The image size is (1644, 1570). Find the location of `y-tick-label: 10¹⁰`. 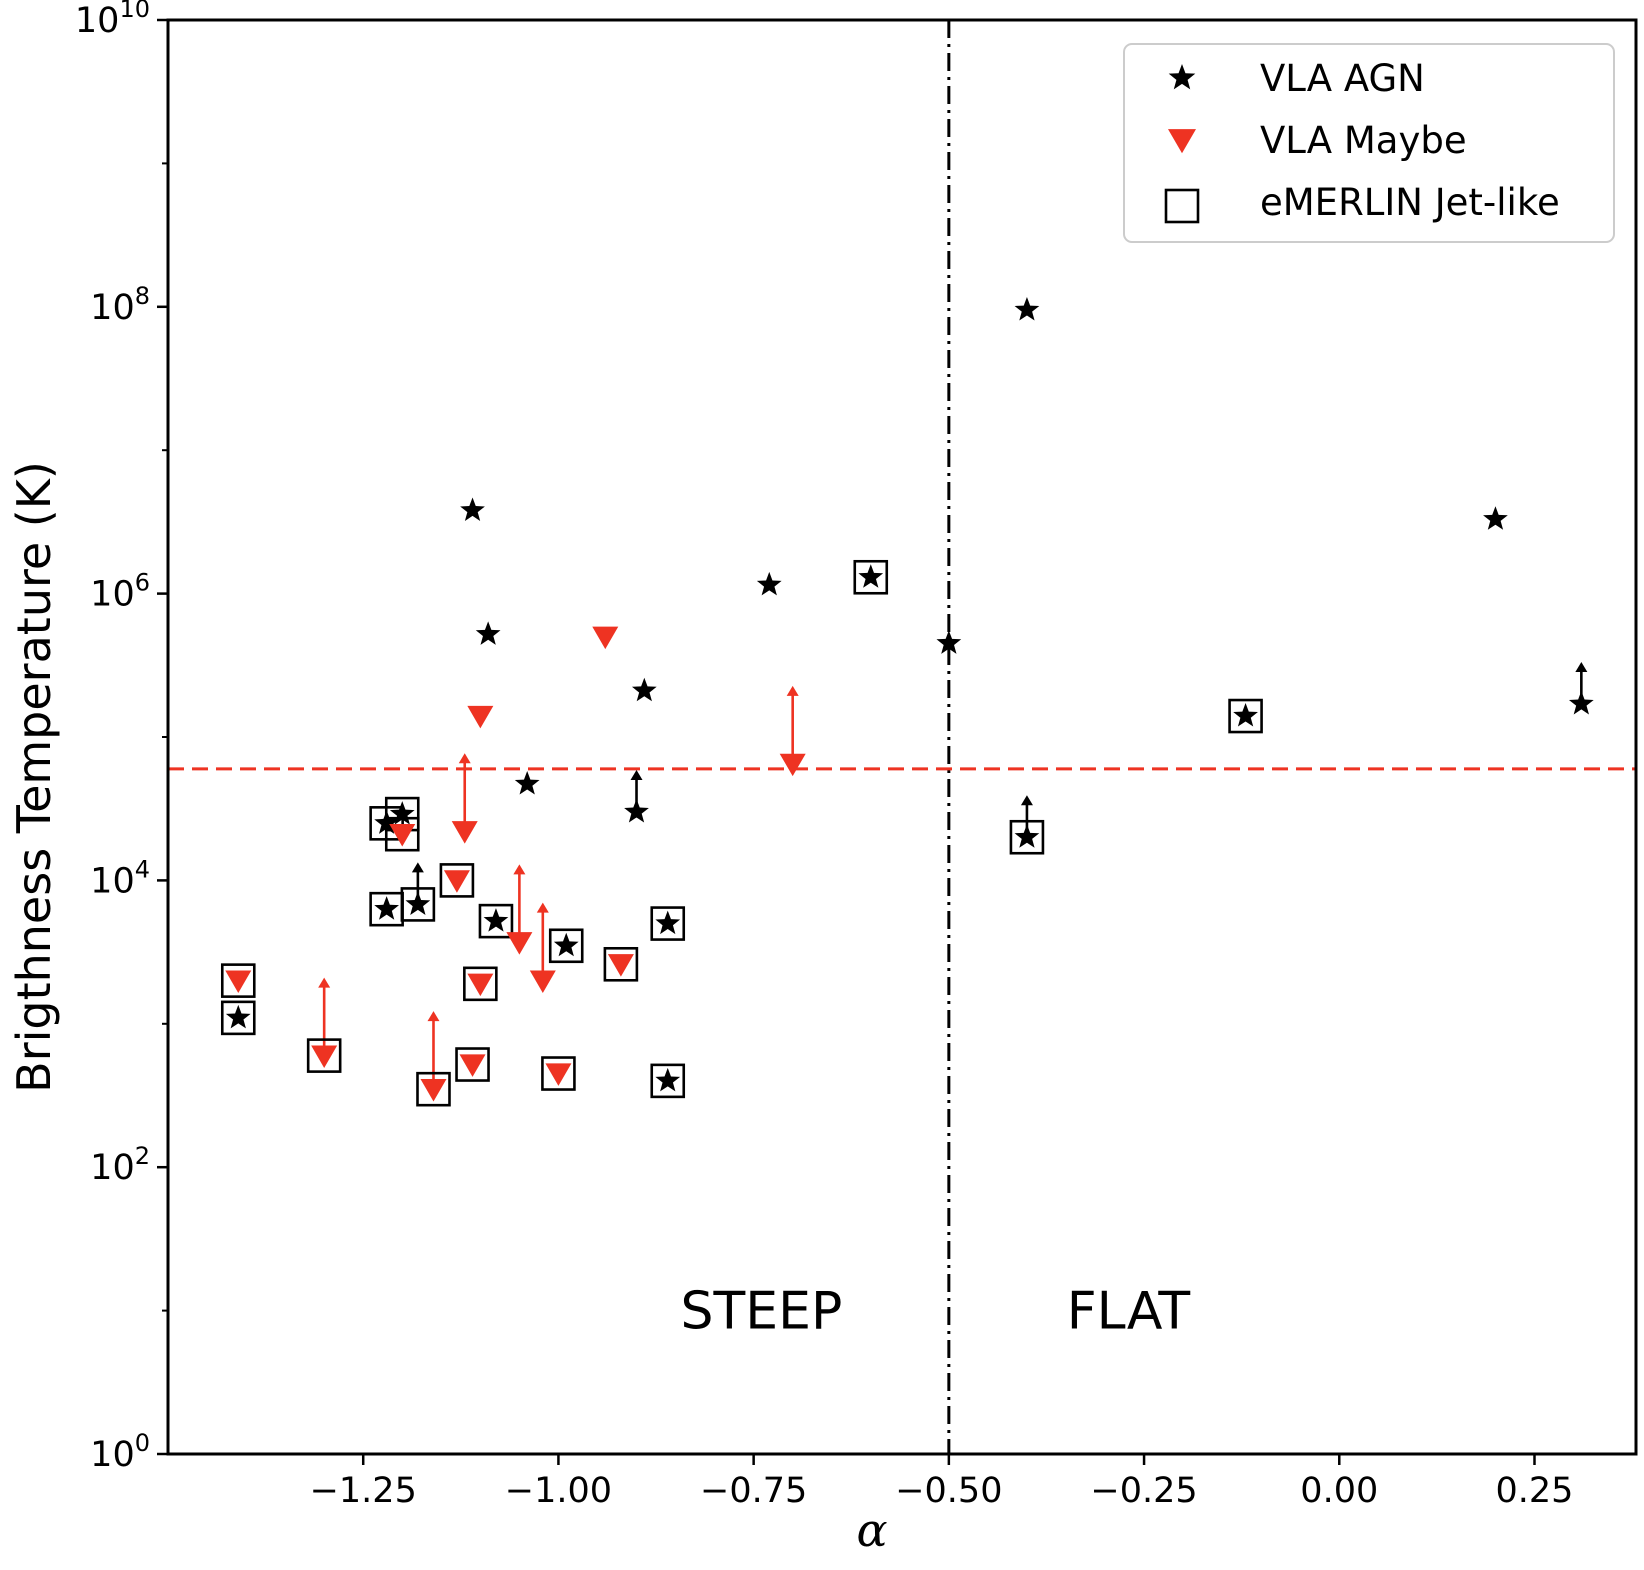

y-tick-label: 10¹⁰ is located at coordinates (112, 20).